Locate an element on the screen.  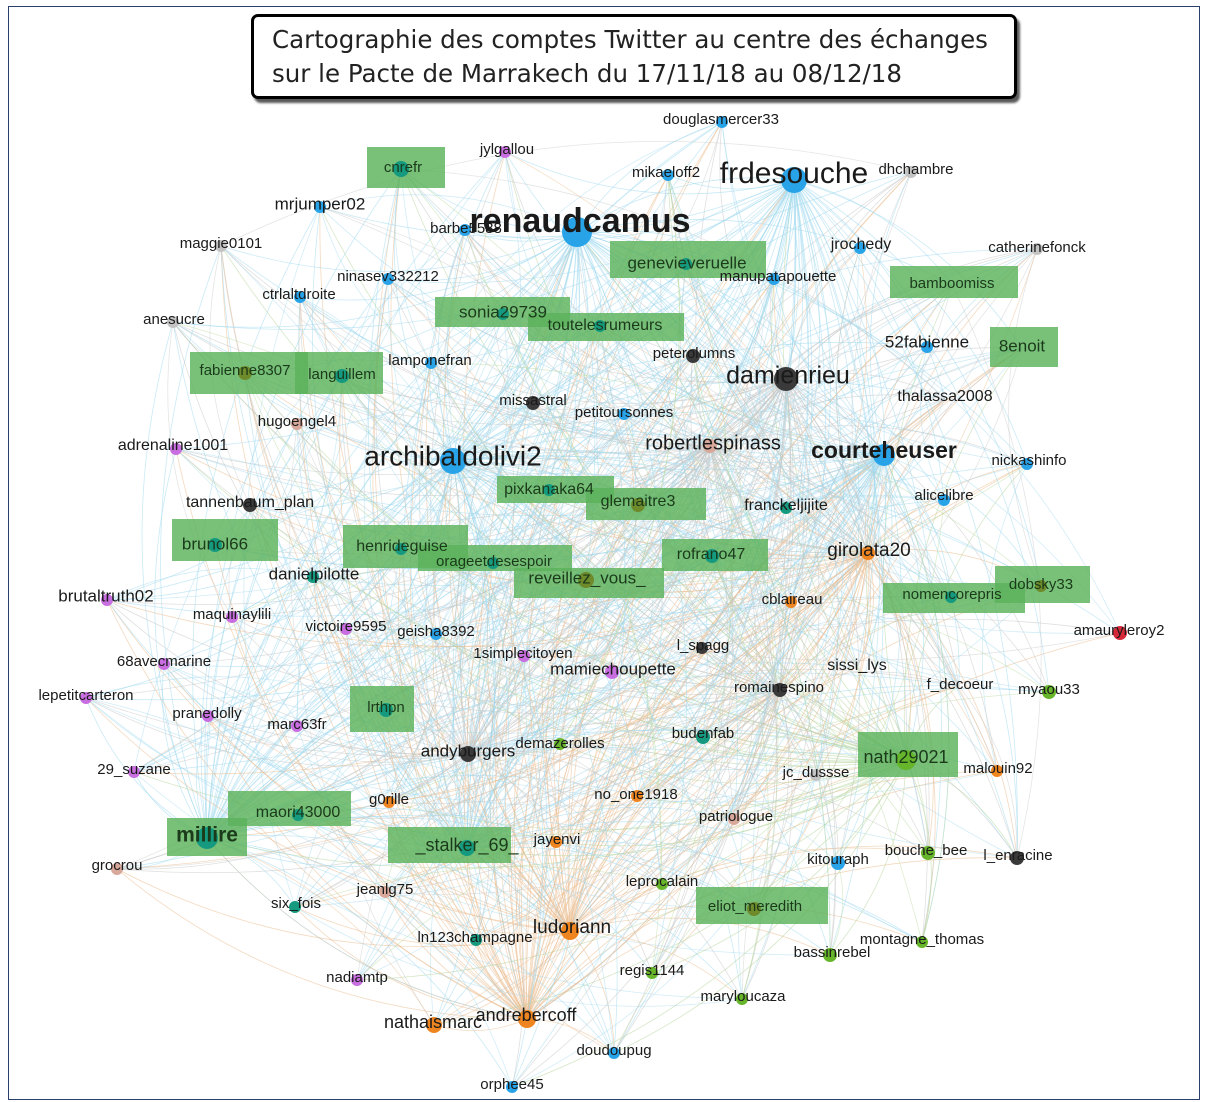
node-label-jylgallou: jylgallou is located at coordinates (506, 149).